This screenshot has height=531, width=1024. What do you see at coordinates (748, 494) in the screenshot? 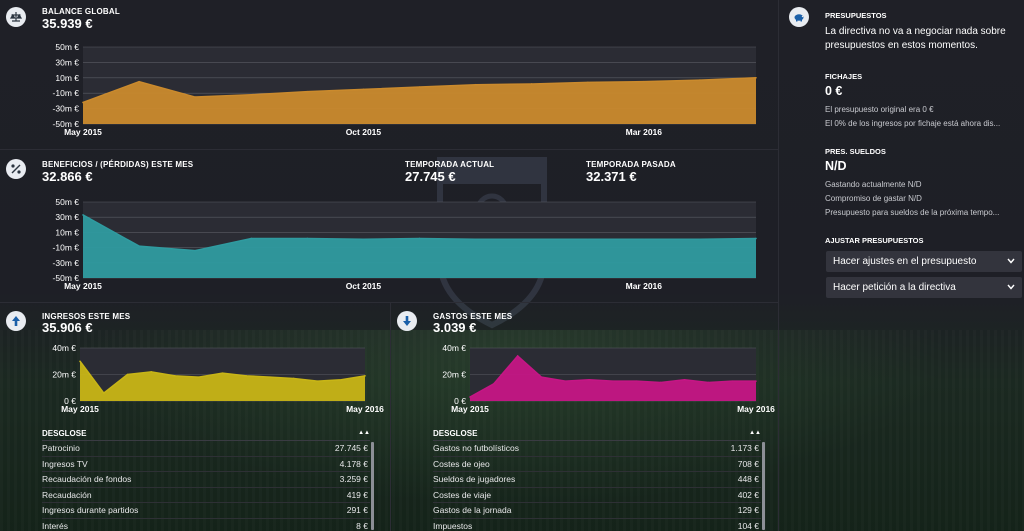
I see `row-value: 402 €` at bounding box center [748, 494].